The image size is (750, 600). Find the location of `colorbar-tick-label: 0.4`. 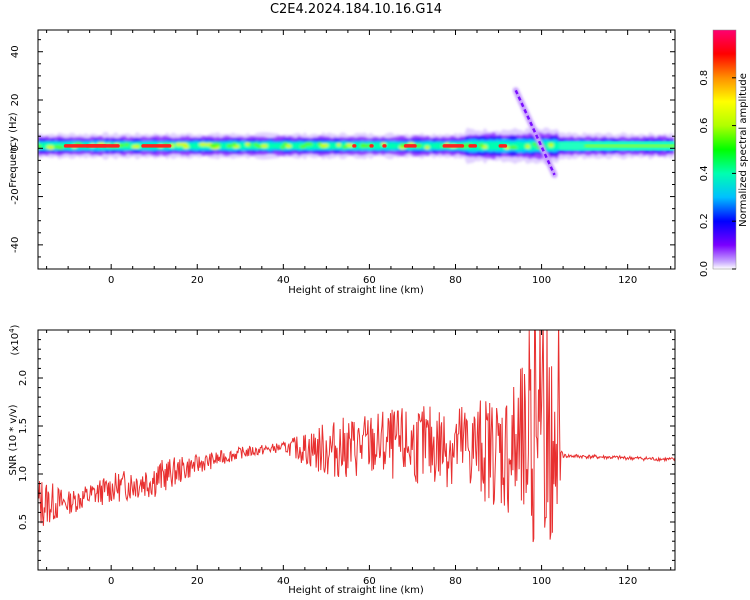

colorbar-tick-label: 0.4 is located at coordinates (704, 173).